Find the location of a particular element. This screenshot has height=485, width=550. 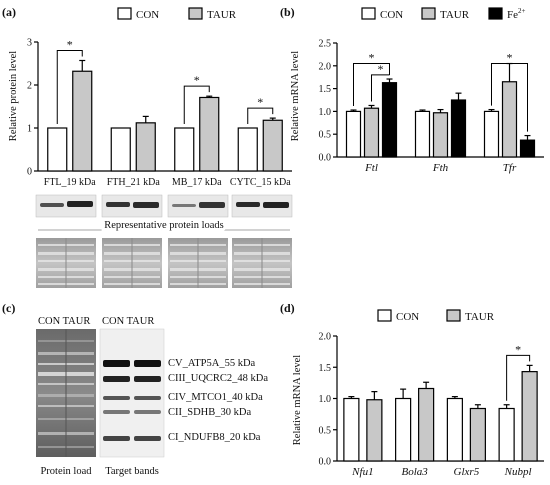

y-tick-label: 2 is located at coordinates (29, 86).